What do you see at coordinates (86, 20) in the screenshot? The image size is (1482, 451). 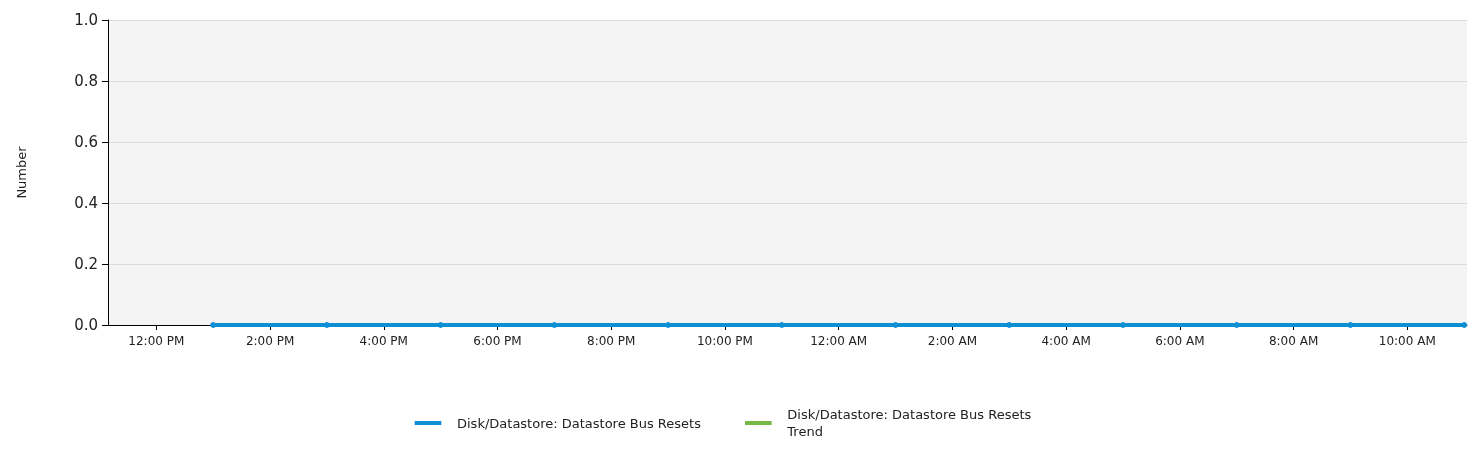 I see `y-tick-label: 1.0` at bounding box center [86, 20].